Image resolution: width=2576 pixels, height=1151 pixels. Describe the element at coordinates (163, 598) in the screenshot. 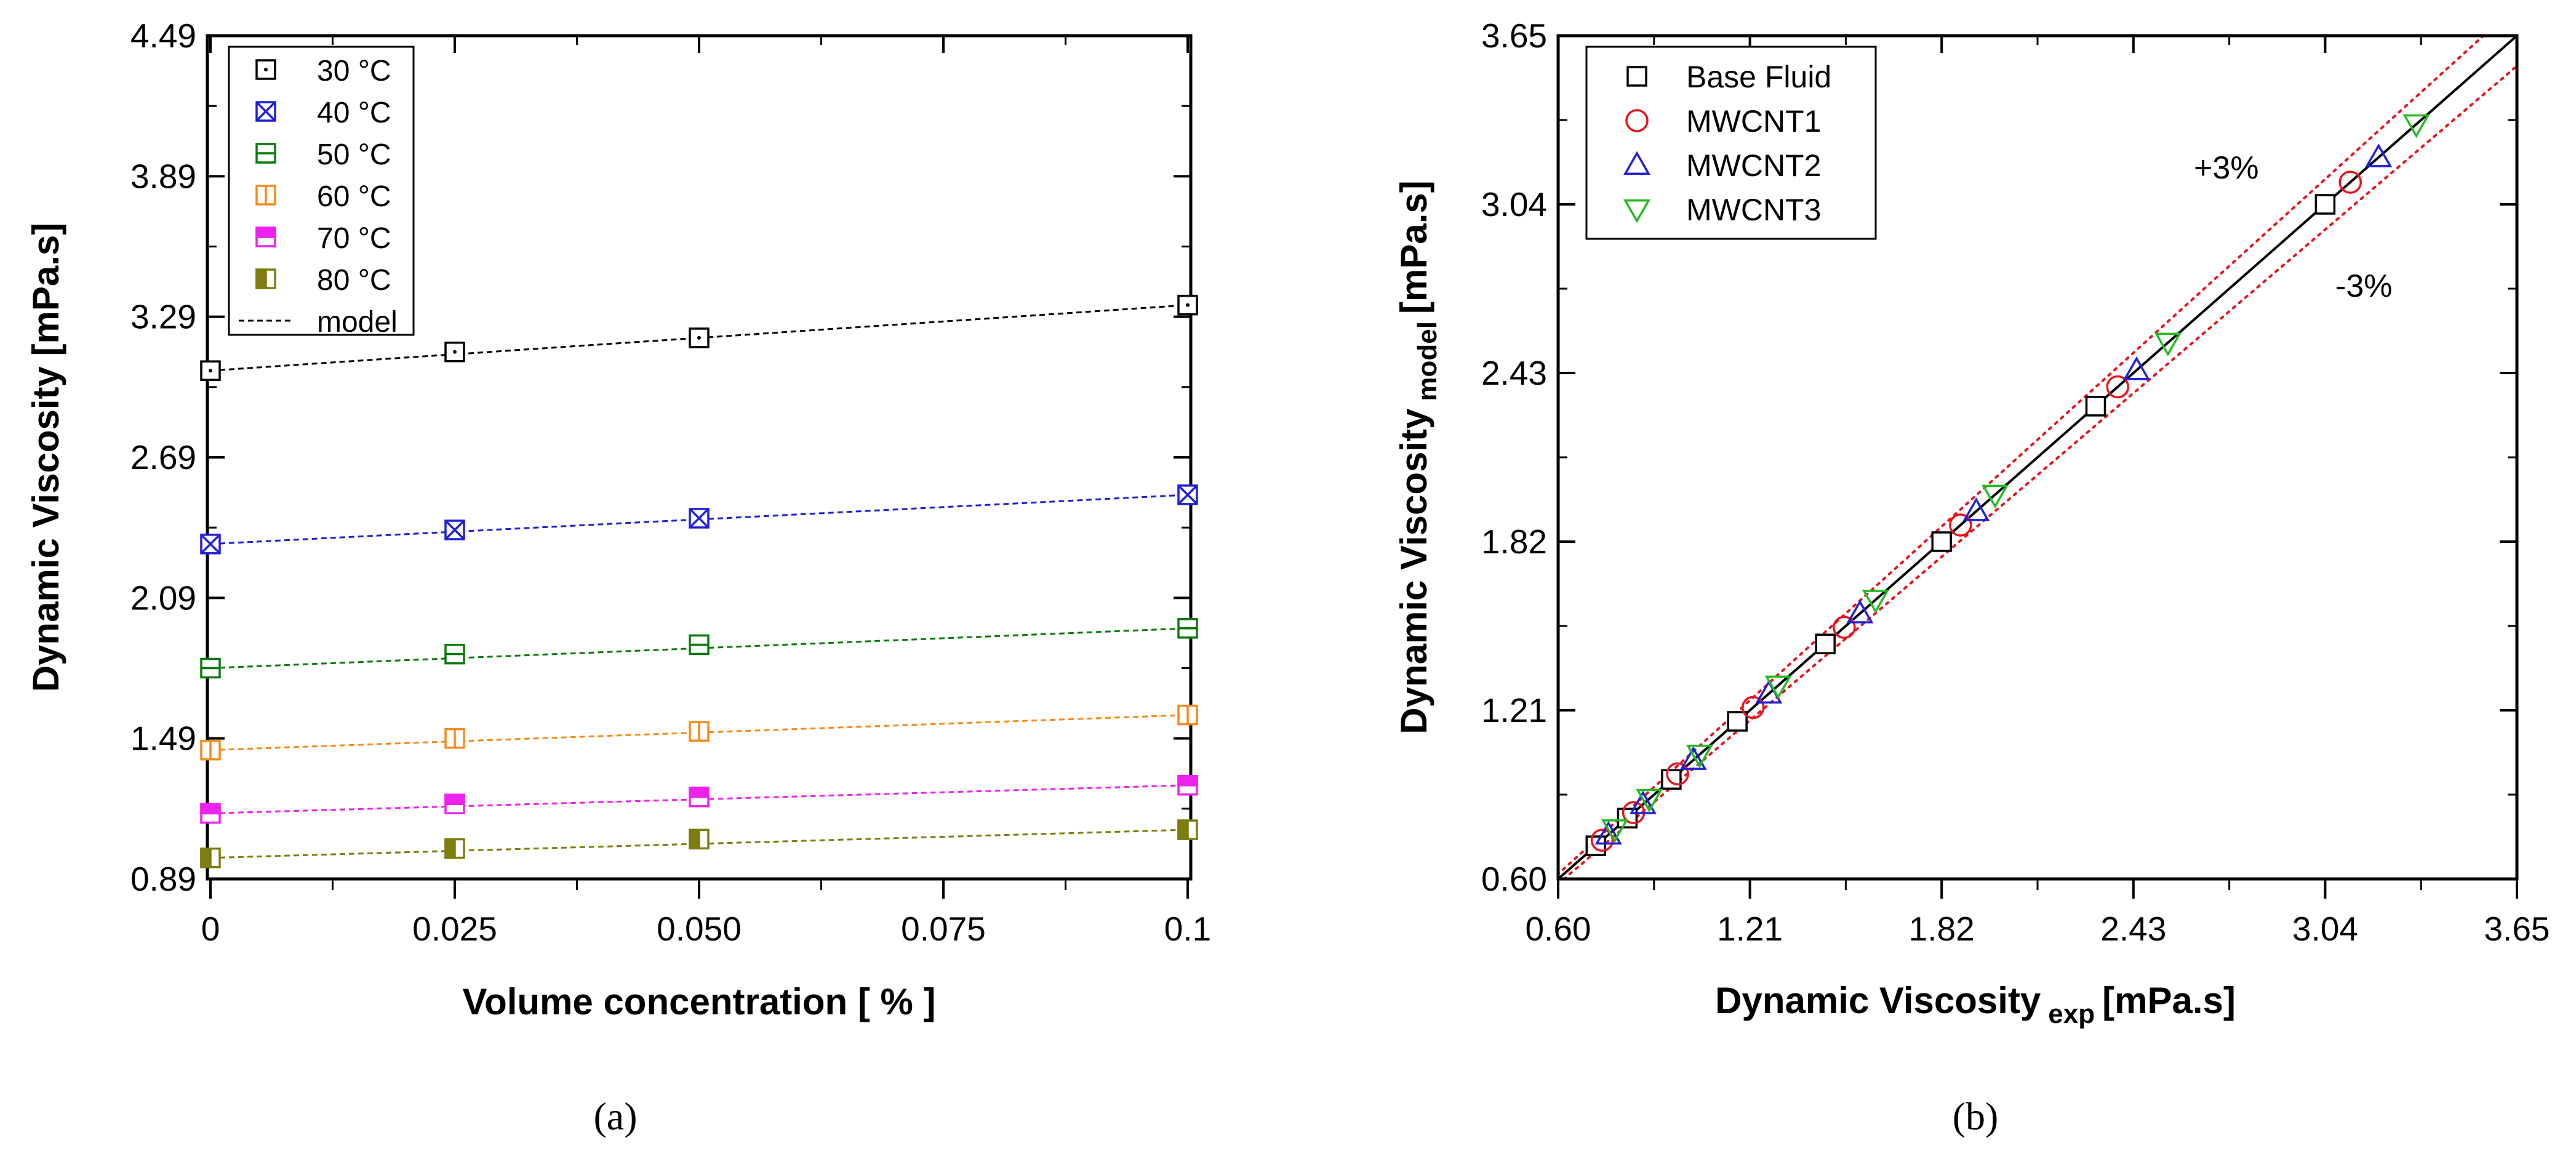

I see `y-tick-label-a: 2.09` at that location.